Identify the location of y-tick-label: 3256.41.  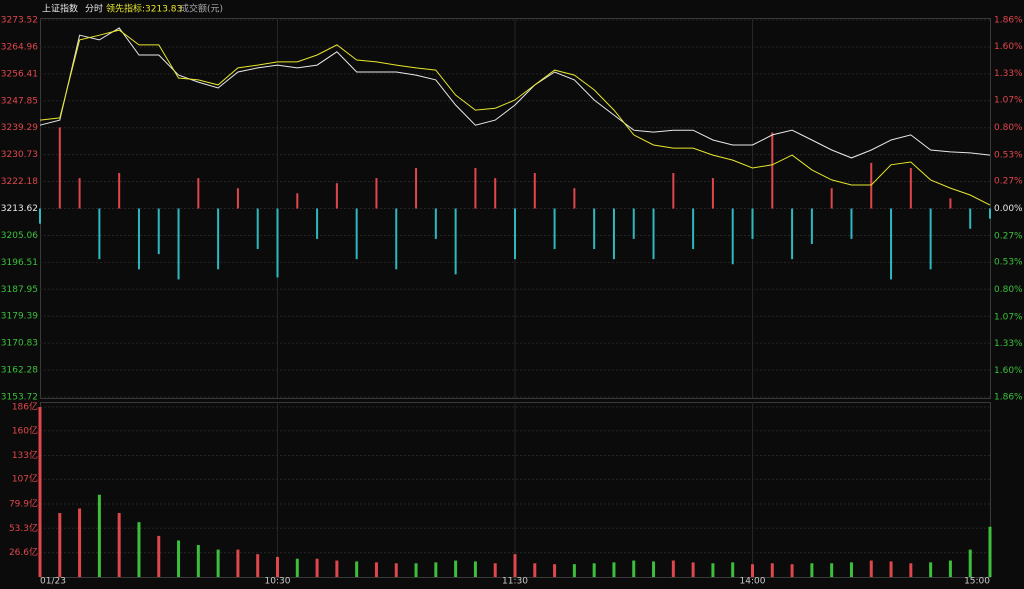
(19, 74).